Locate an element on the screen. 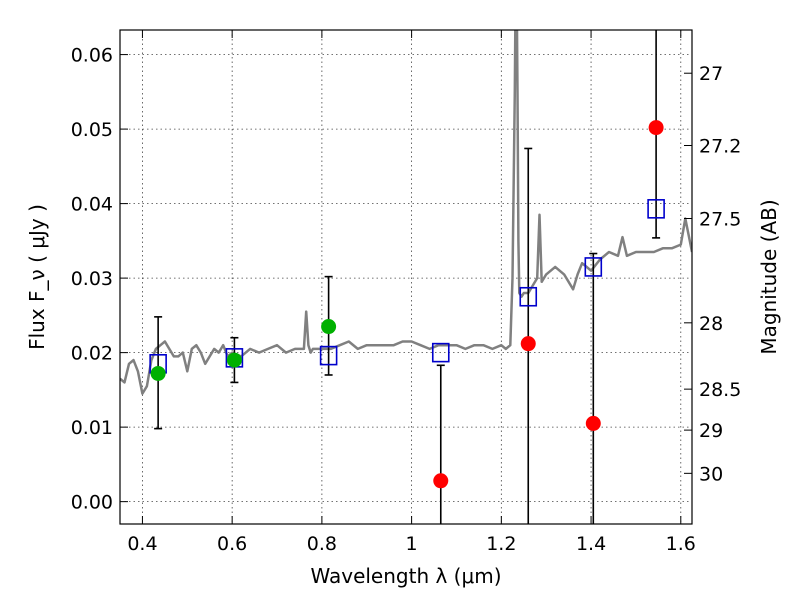  y-tick-label: 0.01 is located at coordinates (92, 428).